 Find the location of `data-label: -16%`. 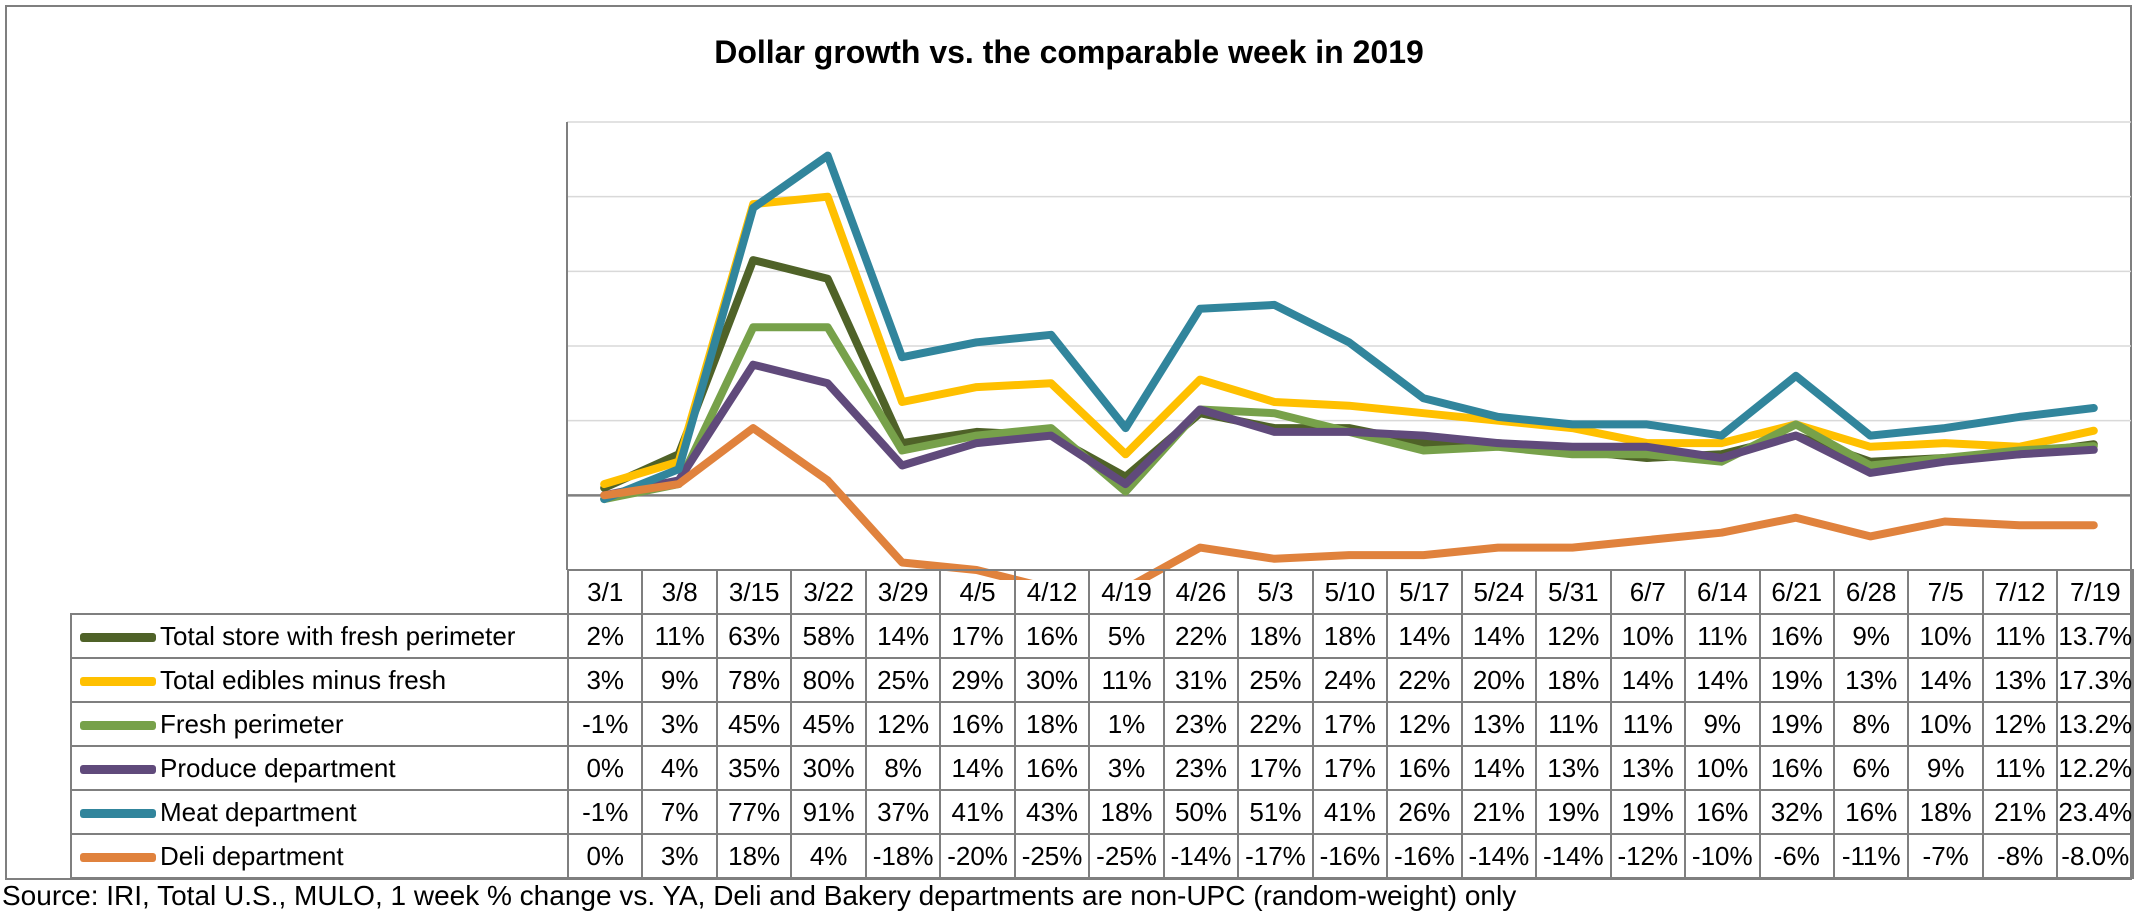

data-label: -16% is located at coordinates (1350, 856).